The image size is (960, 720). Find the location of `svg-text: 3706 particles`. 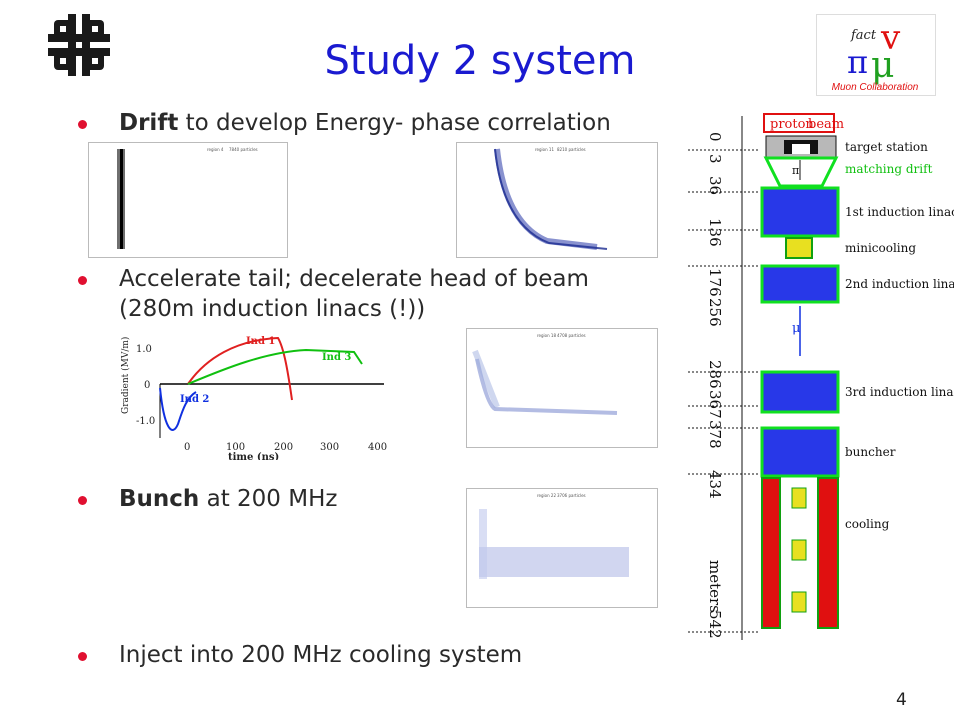

svg-text: 3706 particles is located at coordinates (571, 495).